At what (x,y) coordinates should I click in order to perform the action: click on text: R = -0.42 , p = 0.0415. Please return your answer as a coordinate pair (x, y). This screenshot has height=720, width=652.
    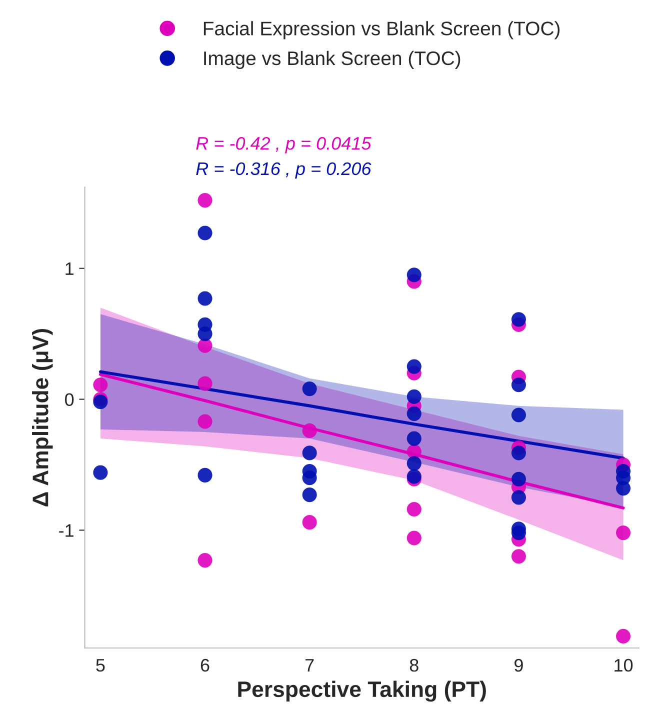
    Looking at the image, I should click on (284, 145).